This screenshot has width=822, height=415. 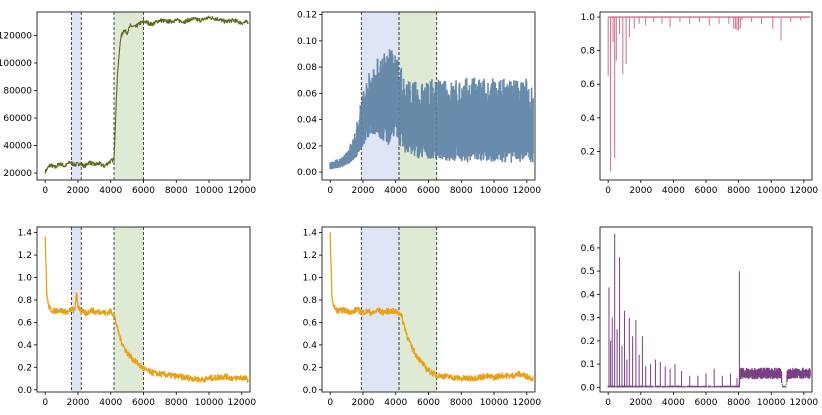 What do you see at coordinates (588, 365) in the screenshot?
I see `y-tick-label: 0.1` at bounding box center [588, 365].